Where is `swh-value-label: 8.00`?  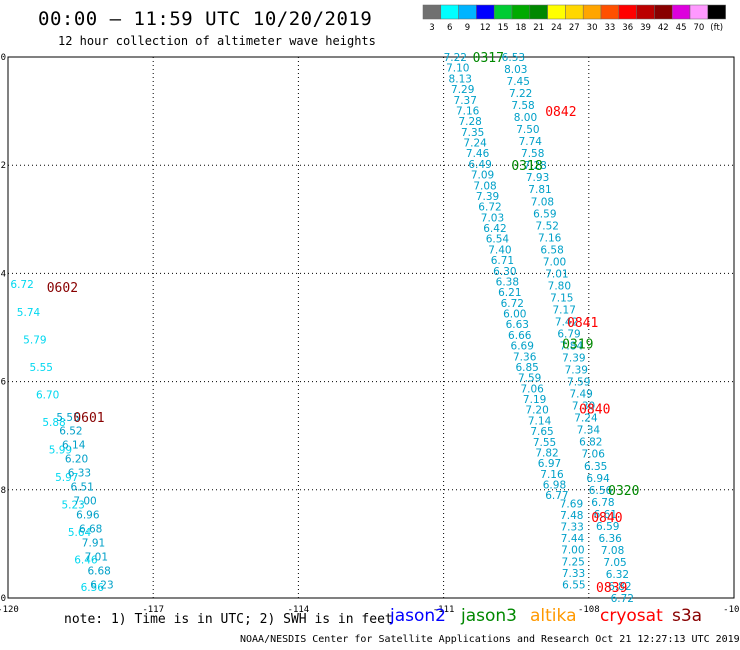
swh-value-label: 8.00 is located at coordinates (525, 118).